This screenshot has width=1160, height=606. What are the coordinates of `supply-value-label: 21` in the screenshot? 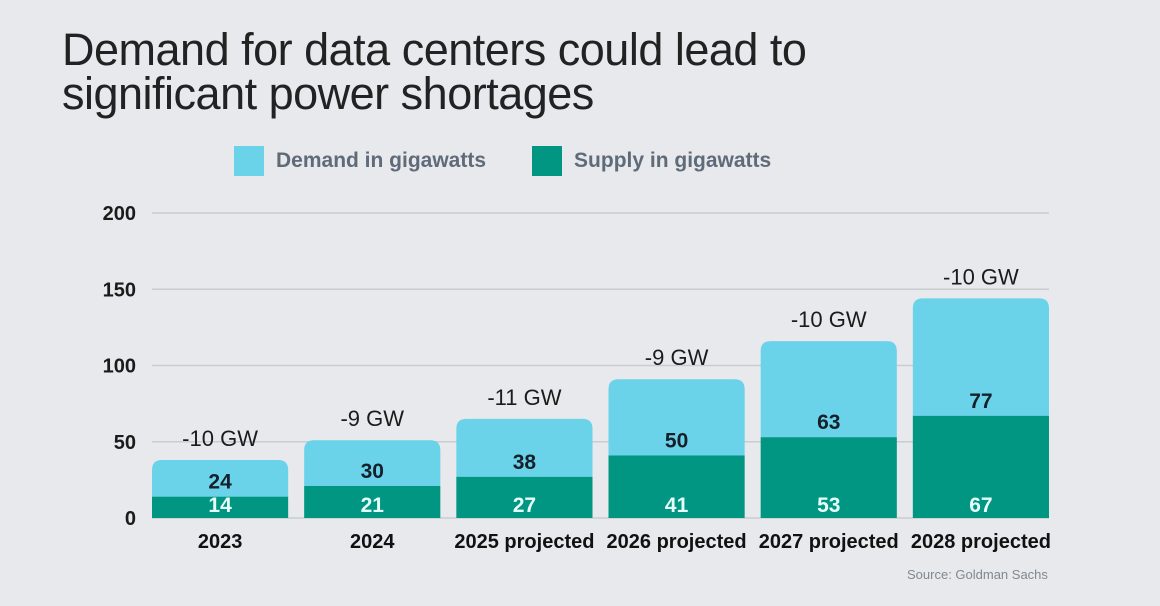 It's located at (373, 505).